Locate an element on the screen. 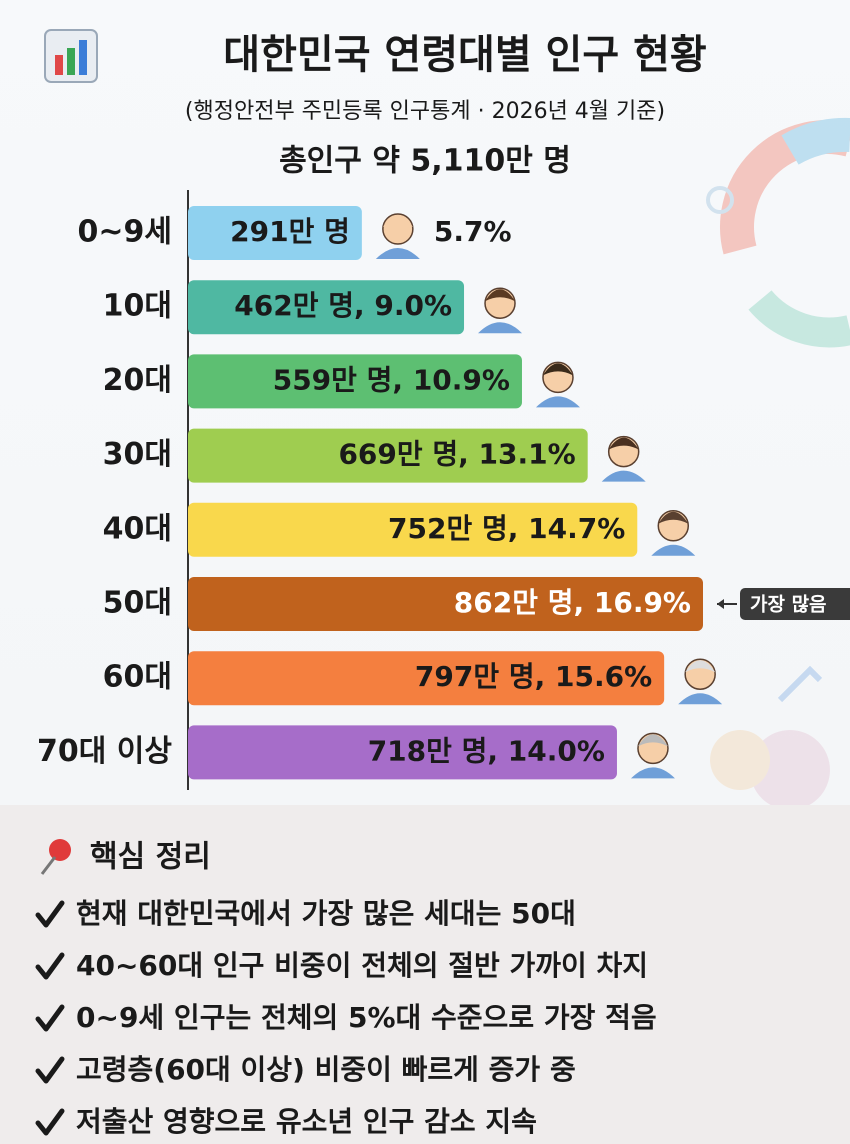 The height and width of the screenshot is (1144, 850). value-label: 291만 명 is located at coordinates (290, 231).